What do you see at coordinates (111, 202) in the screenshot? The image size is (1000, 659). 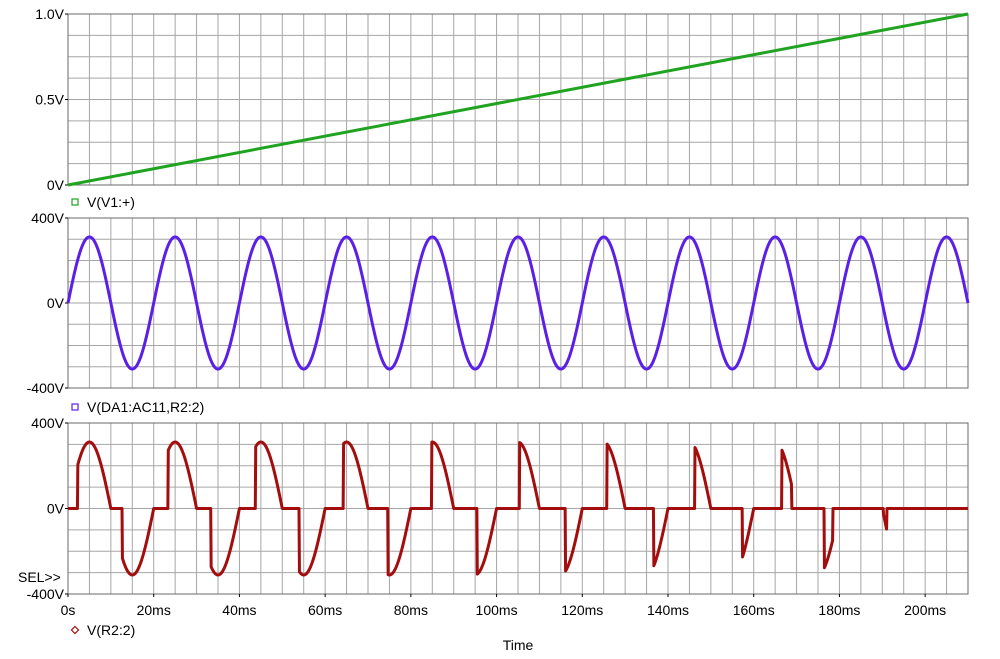 I see `legend-label: V(V1:+)` at bounding box center [111, 202].